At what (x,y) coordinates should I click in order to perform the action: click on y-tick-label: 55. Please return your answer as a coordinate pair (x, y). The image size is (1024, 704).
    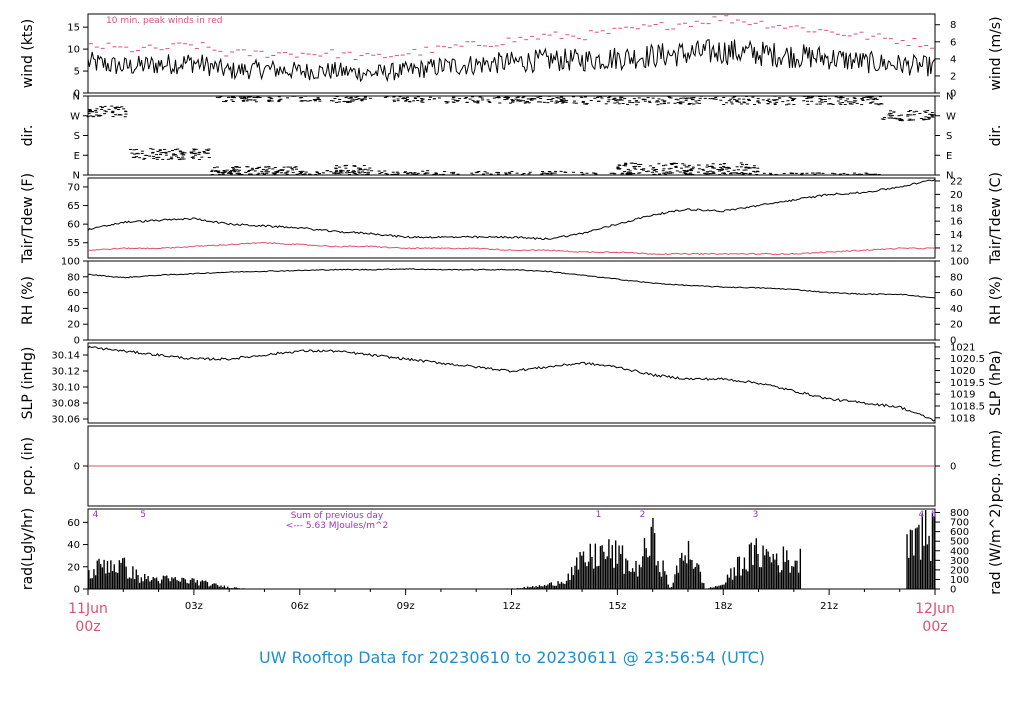
    Looking at the image, I should click on (73, 243).